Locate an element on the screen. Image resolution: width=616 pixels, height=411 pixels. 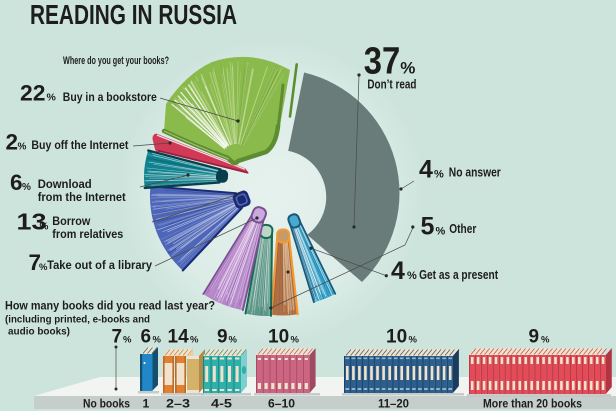
svg-text:(including printed, e-books an: (including printed, e-books and is located at coordinates (77, 320).